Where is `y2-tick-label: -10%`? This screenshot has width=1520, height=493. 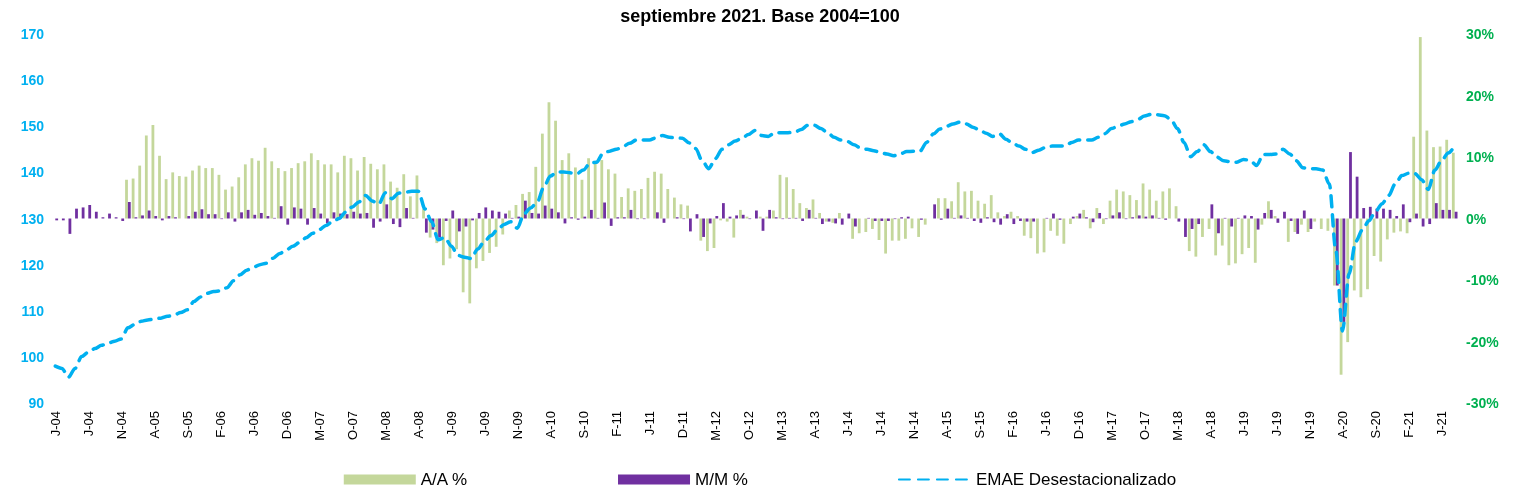 y2-tick-label: -10% is located at coordinates (1483, 280).